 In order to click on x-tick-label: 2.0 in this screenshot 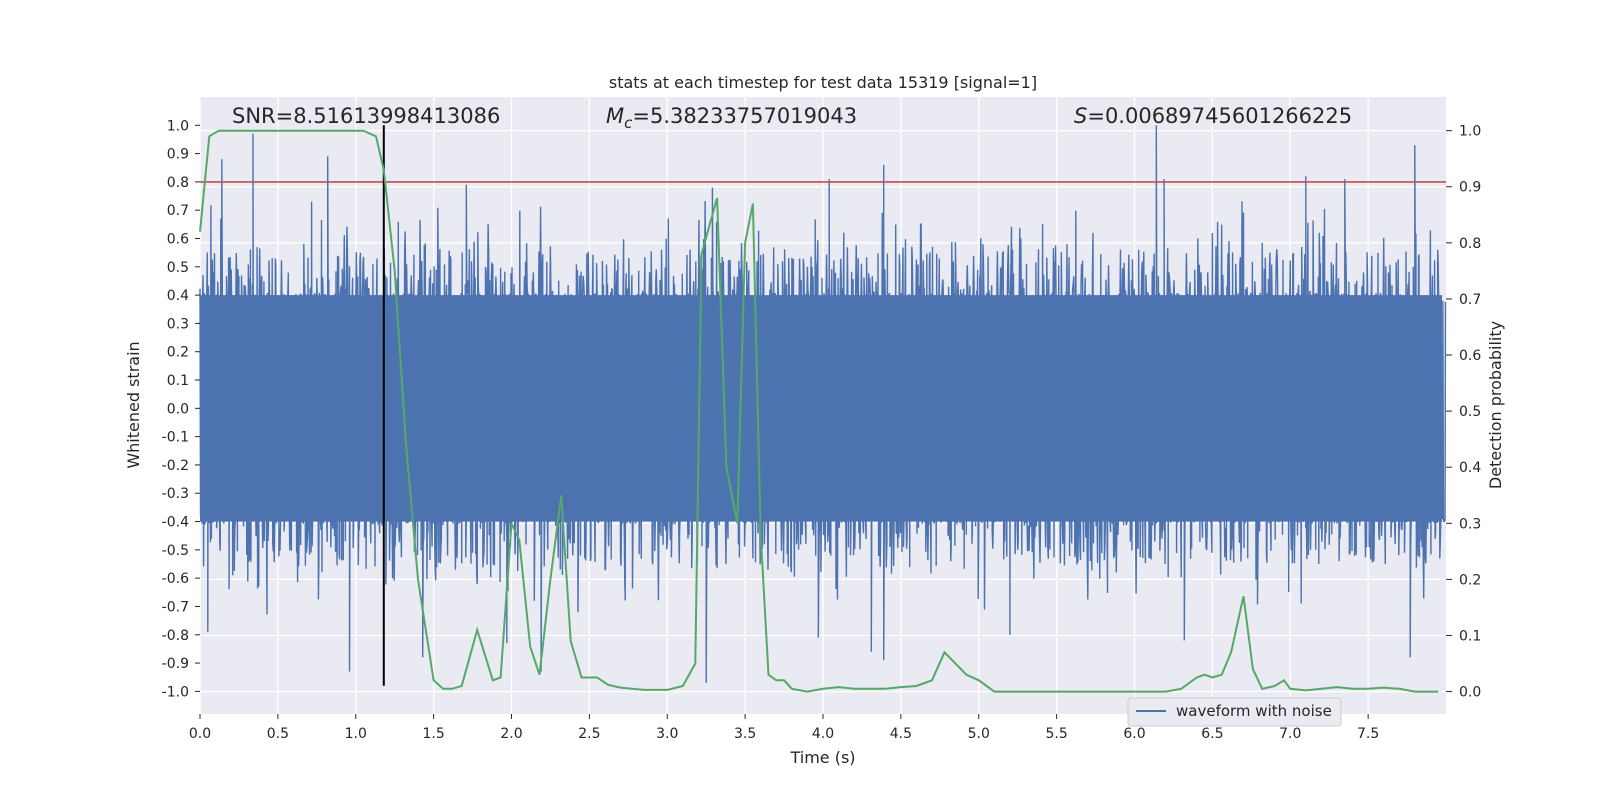, I will do `click(511, 734)`.